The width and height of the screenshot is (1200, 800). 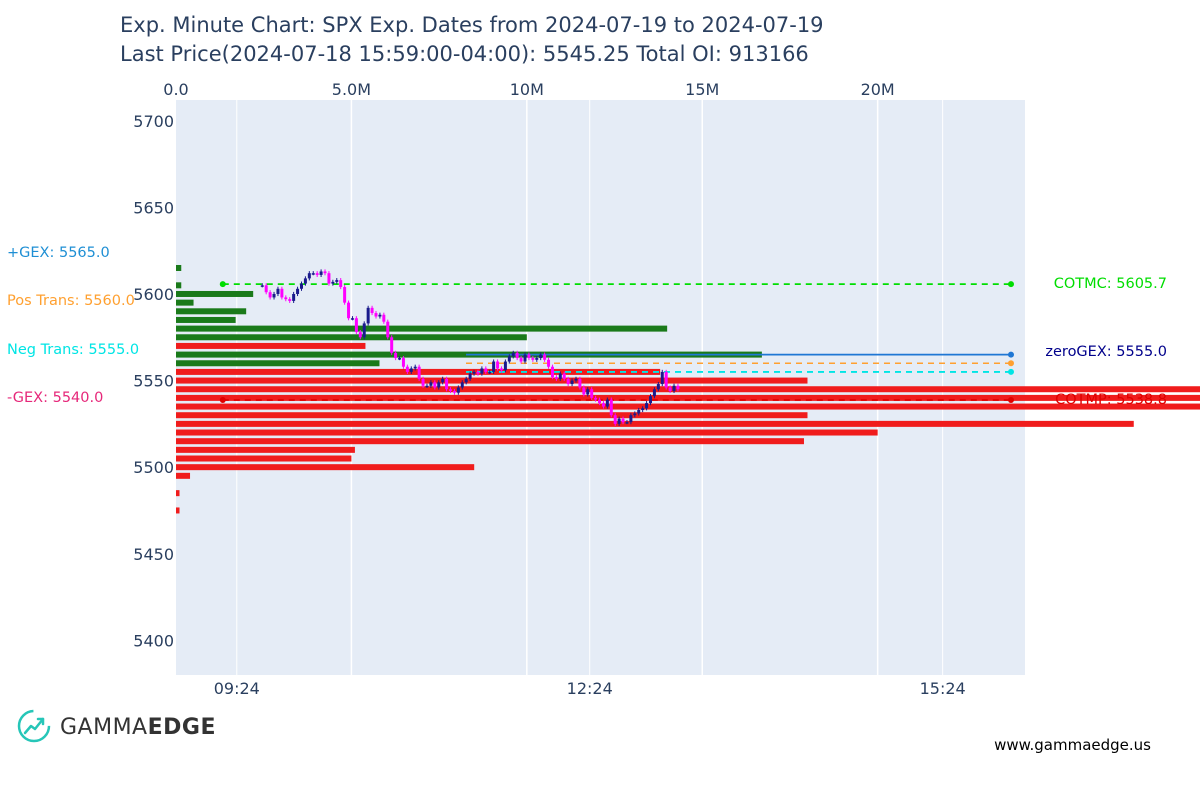 I want to click on top-axis-tick: 5.0M, so click(x=351, y=89).